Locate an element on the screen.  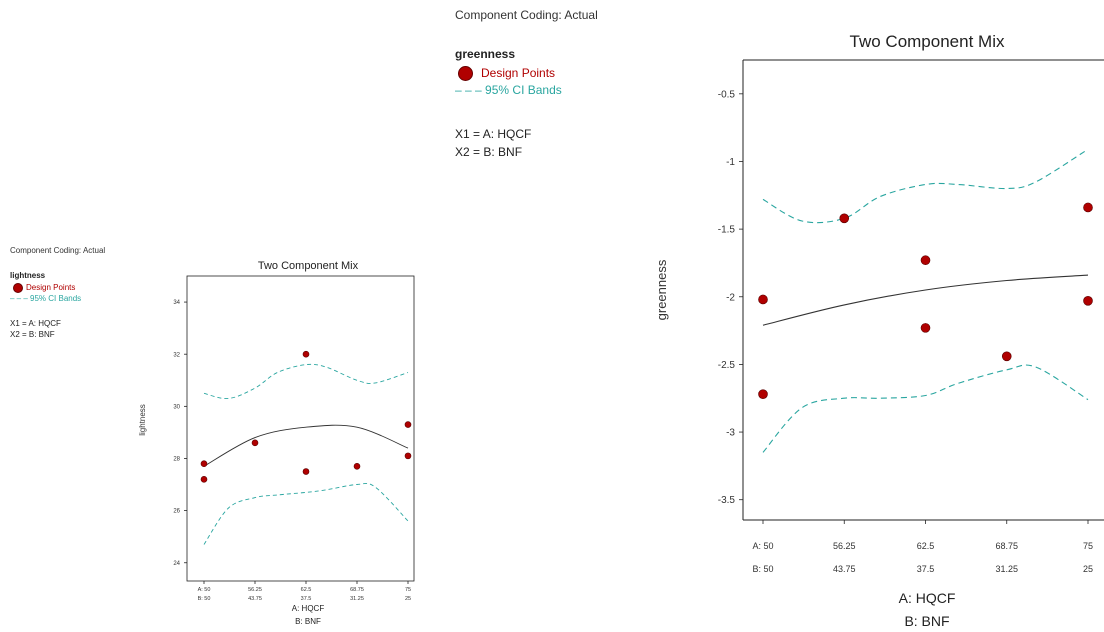
y-tick-label: -2.5 is located at coordinates (727, 365).